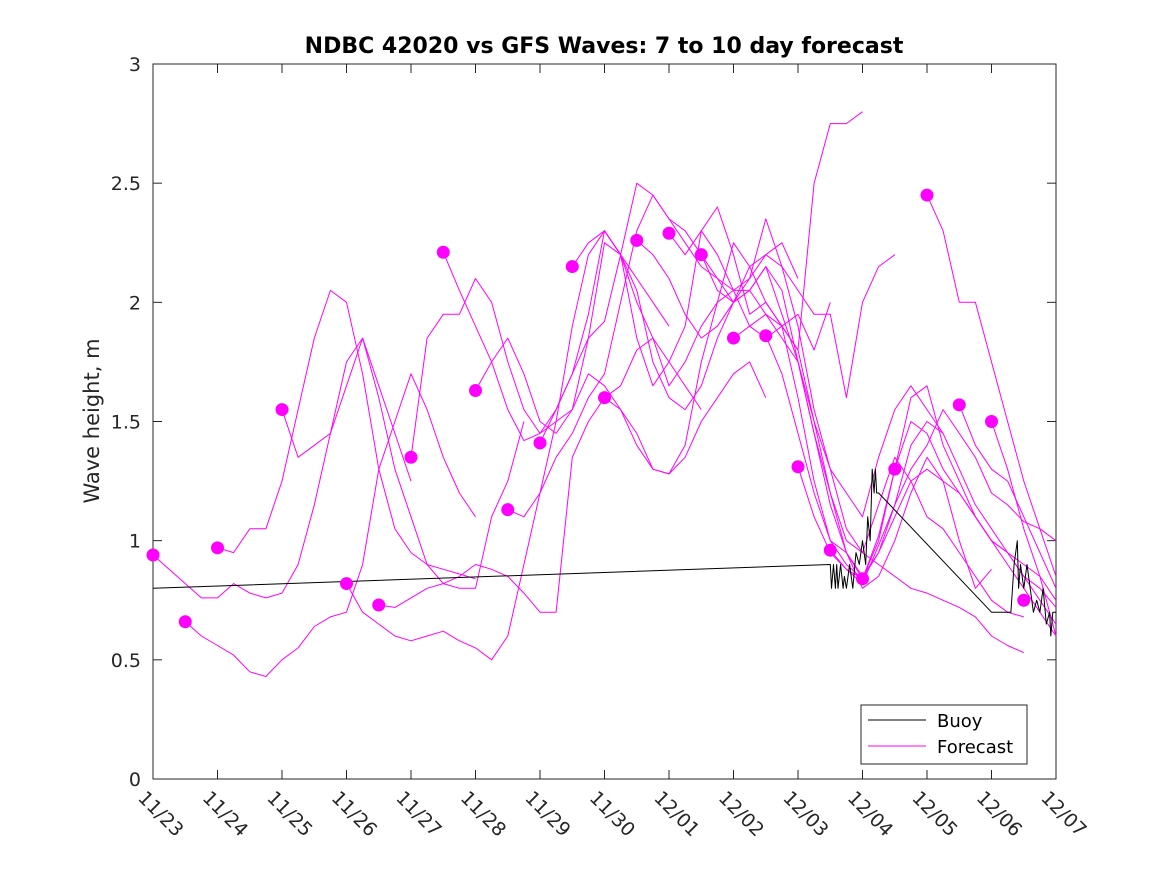 This screenshot has height=875, width=1167. I want to click on legend-label-forecast: Forecast, so click(975, 747).